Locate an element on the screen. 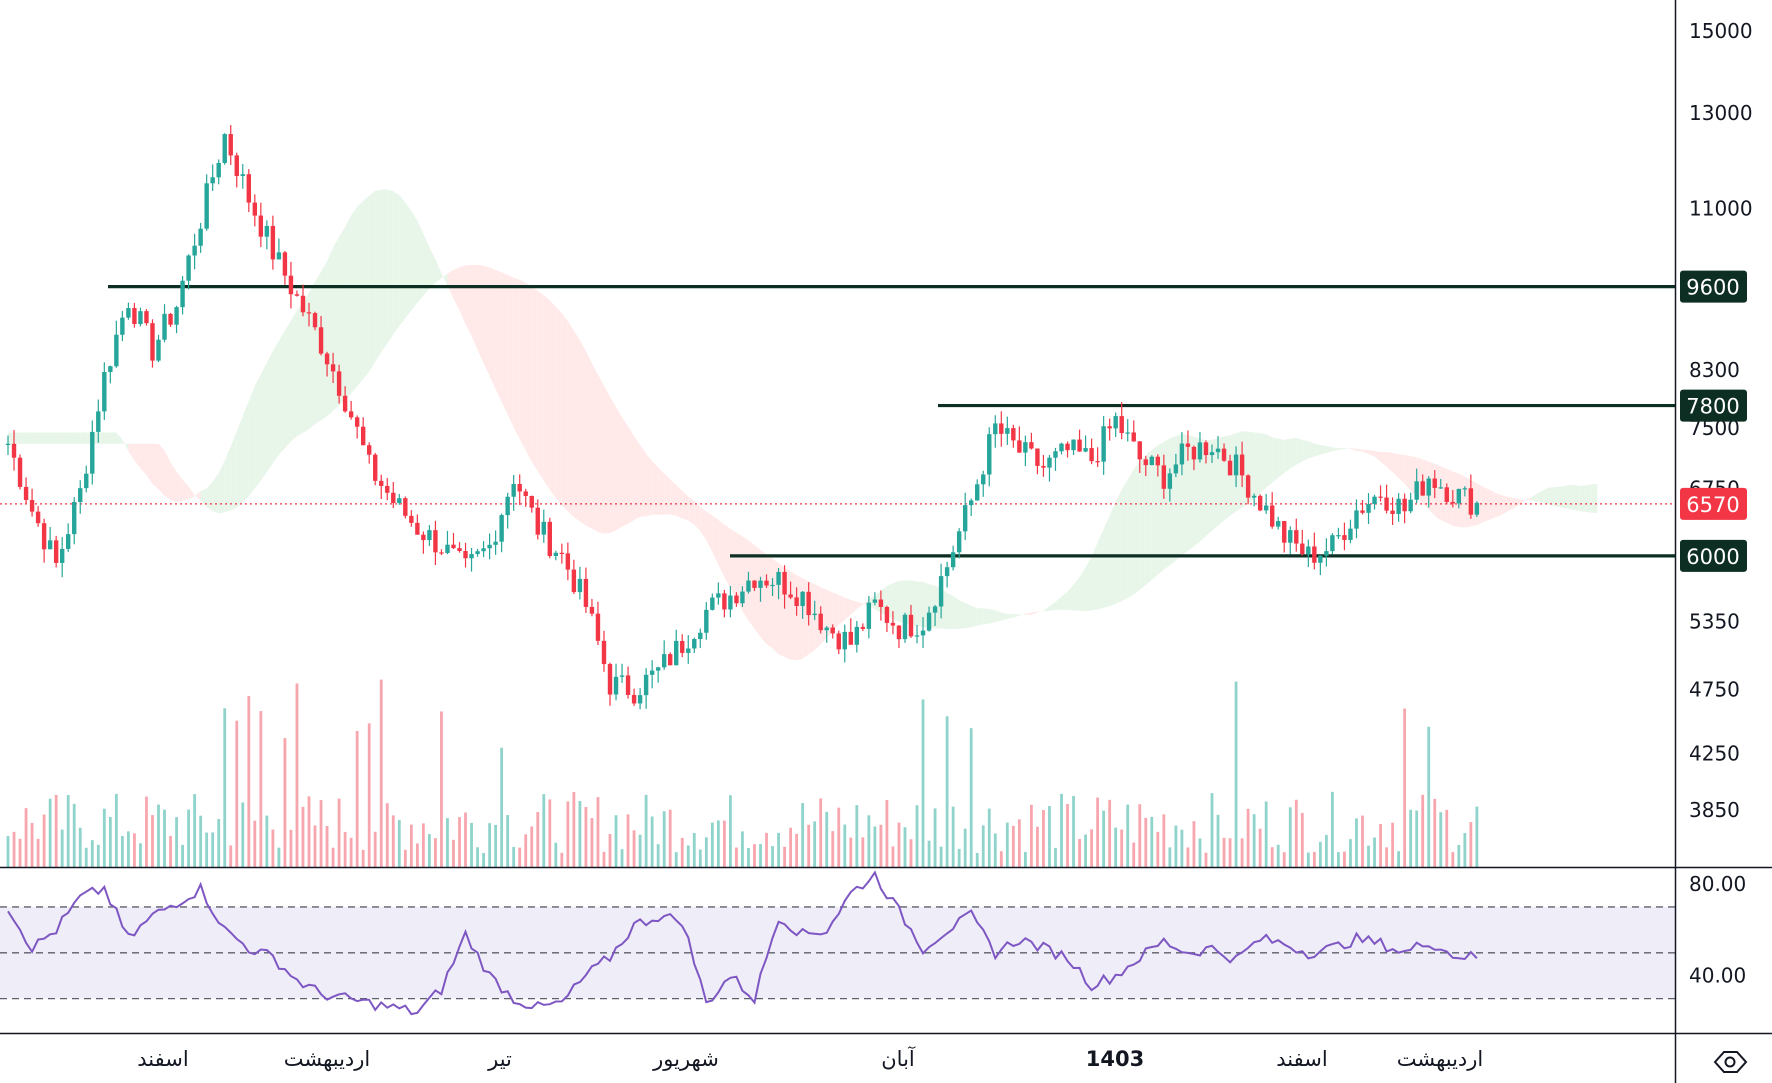 The image size is (1772, 1083). hexagon-settings-icon is located at coordinates (1730, 1062).